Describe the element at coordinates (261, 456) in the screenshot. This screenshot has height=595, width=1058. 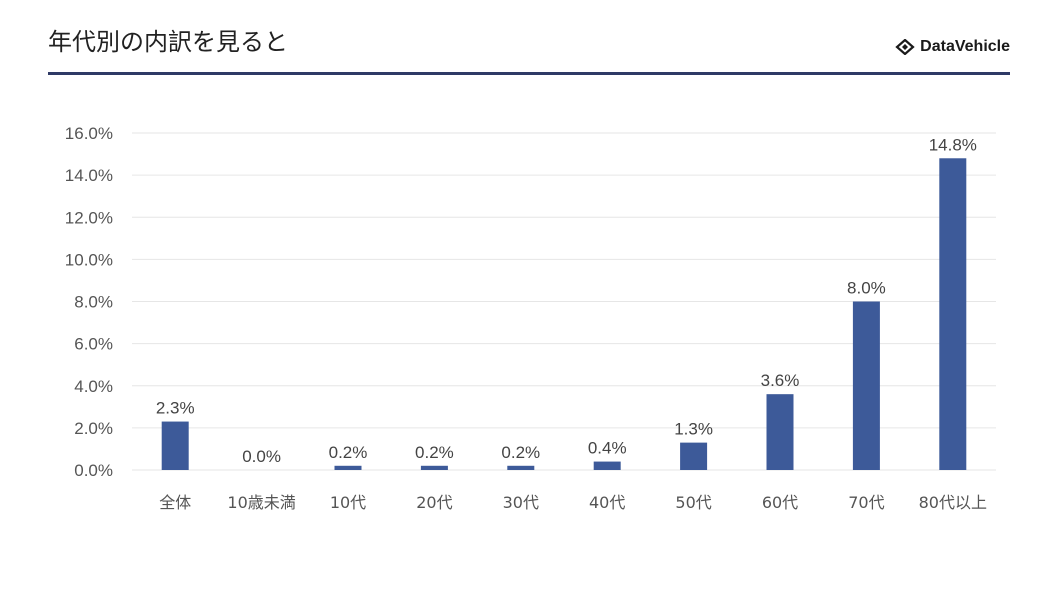
I see `data-label: 0.0%` at that location.